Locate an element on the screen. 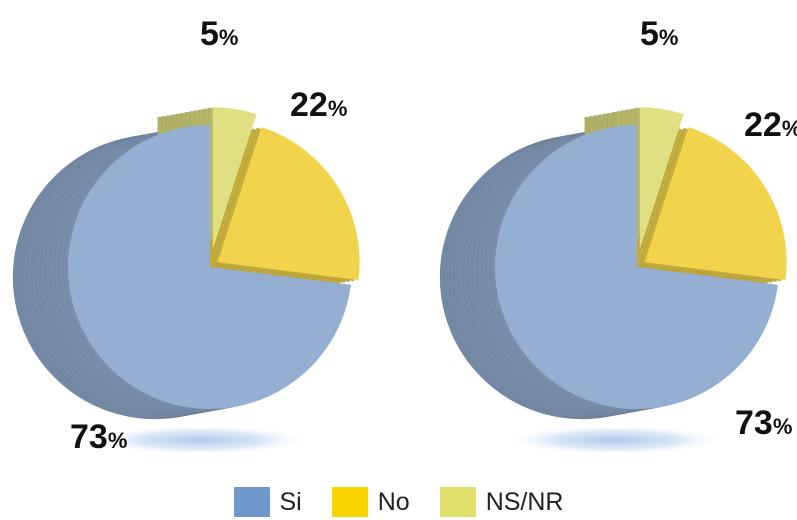 Image resolution: width=797 pixels, height=520 pixels. legend-label: Si is located at coordinates (290, 501).